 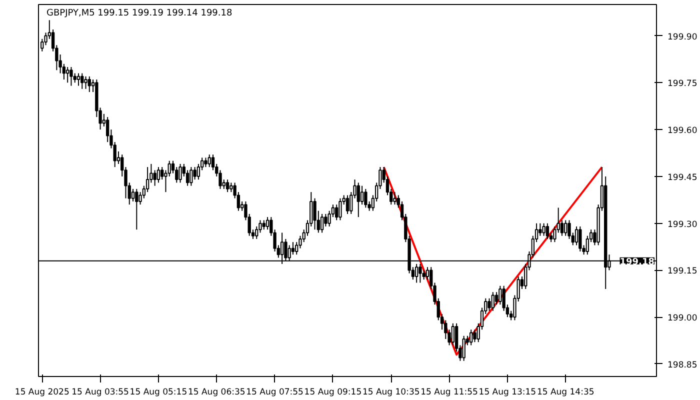 I want to click on ref-line-label: 199.18, so click(x=637, y=262).